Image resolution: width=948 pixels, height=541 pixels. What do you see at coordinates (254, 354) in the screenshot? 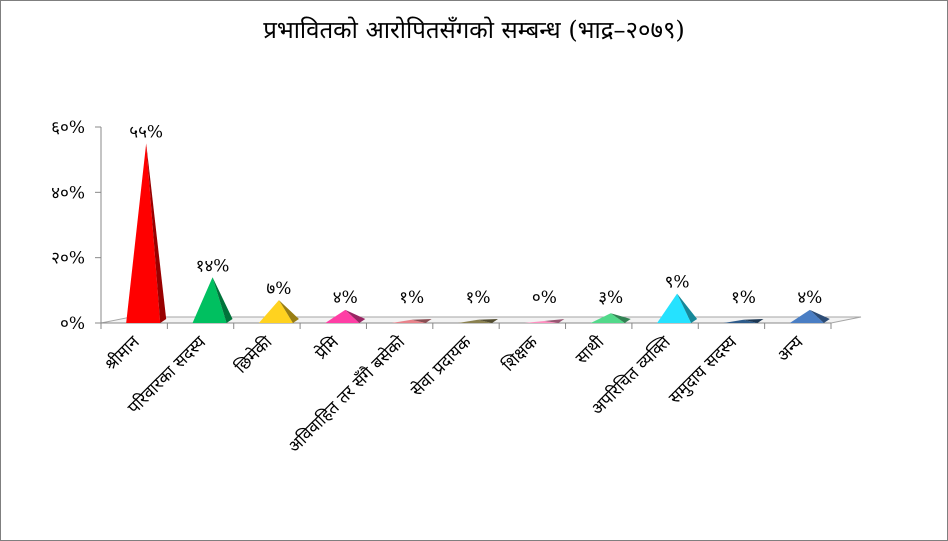
I see `category-label: छिमेकी` at bounding box center [254, 354].